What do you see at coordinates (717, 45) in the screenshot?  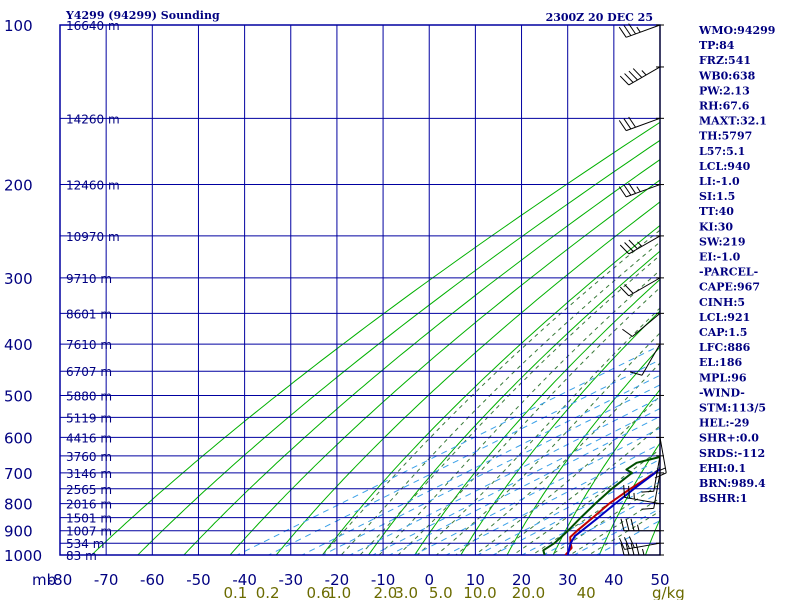 I see `stat-line: TP:84` at bounding box center [717, 45].